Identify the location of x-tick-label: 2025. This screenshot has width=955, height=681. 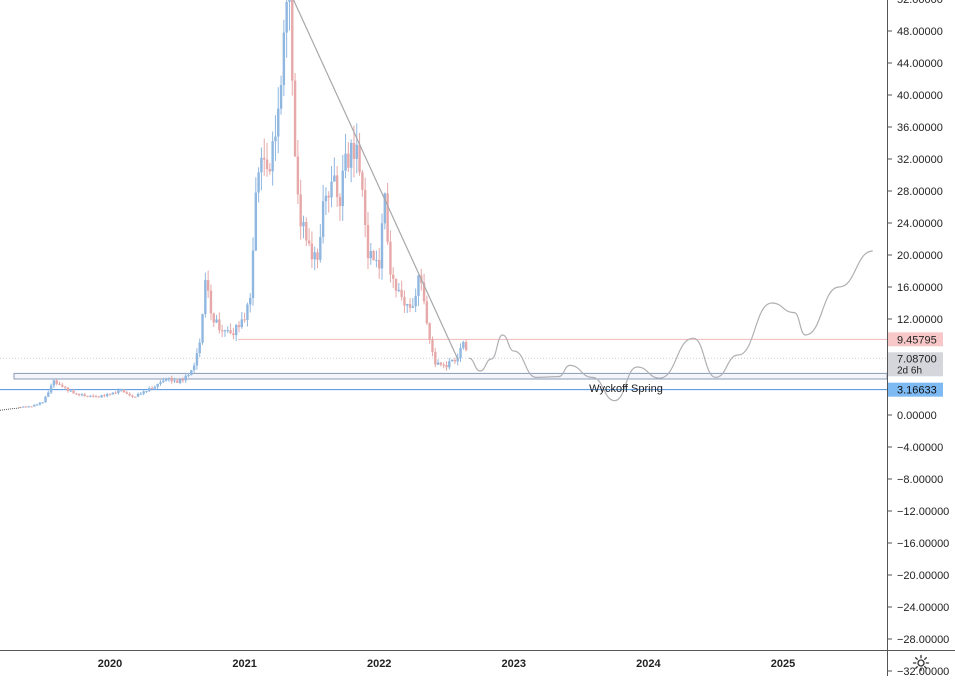
(783, 664).